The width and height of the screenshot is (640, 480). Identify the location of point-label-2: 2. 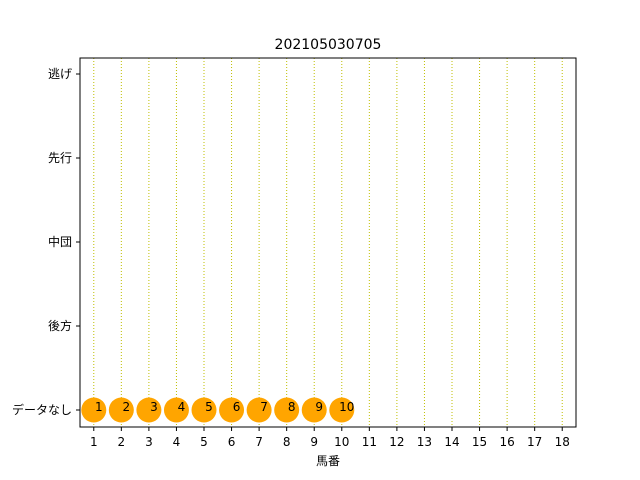
(127, 407).